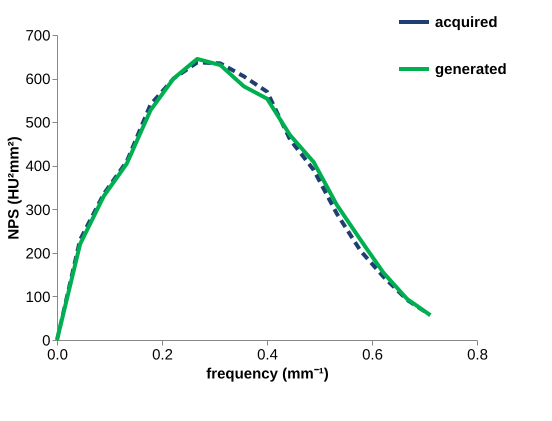 This screenshot has width=552, height=421. Describe the element at coordinates (471, 69) in the screenshot. I see `legend-label: generated` at that location.